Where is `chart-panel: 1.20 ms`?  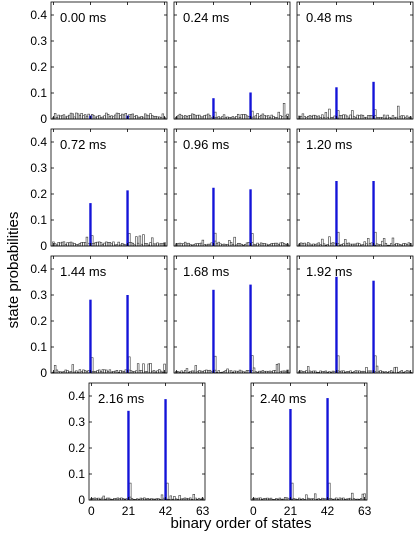 chart-panel: 1.20 ms is located at coordinates (355, 187).